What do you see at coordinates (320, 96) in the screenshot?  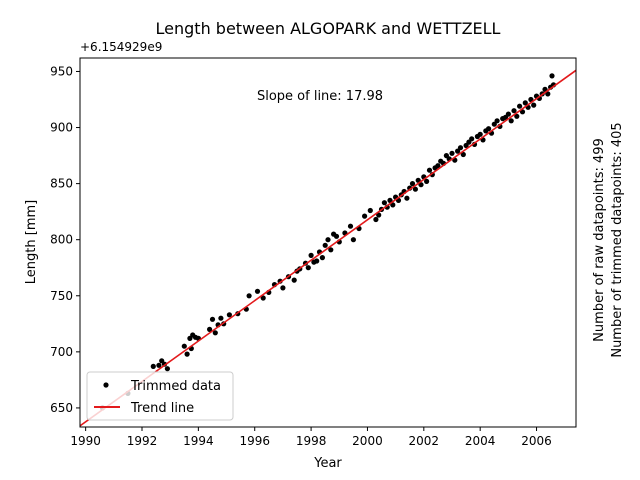 I see `slope-annotation: Slope of line: 17.98` at bounding box center [320, 96].